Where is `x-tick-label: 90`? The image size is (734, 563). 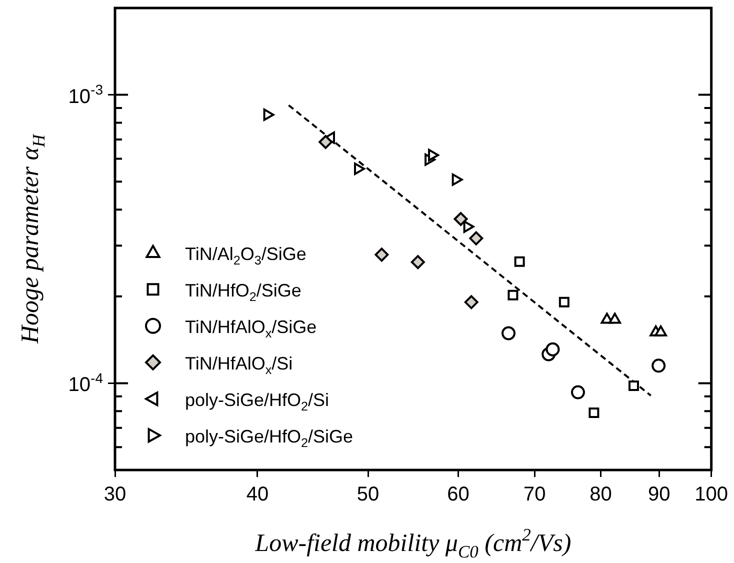
x-tick-label: 90 is located at coordinates (659, 495).